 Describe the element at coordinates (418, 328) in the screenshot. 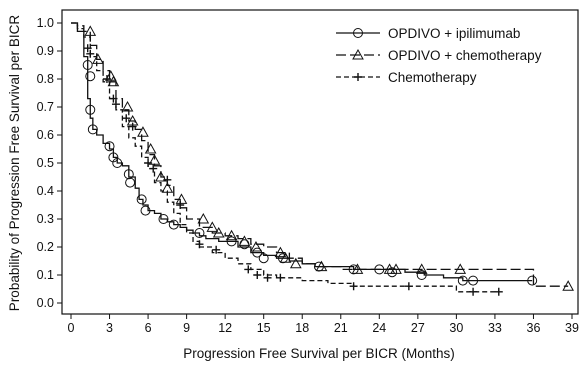

I see `x-tick-label: 27` at that location.